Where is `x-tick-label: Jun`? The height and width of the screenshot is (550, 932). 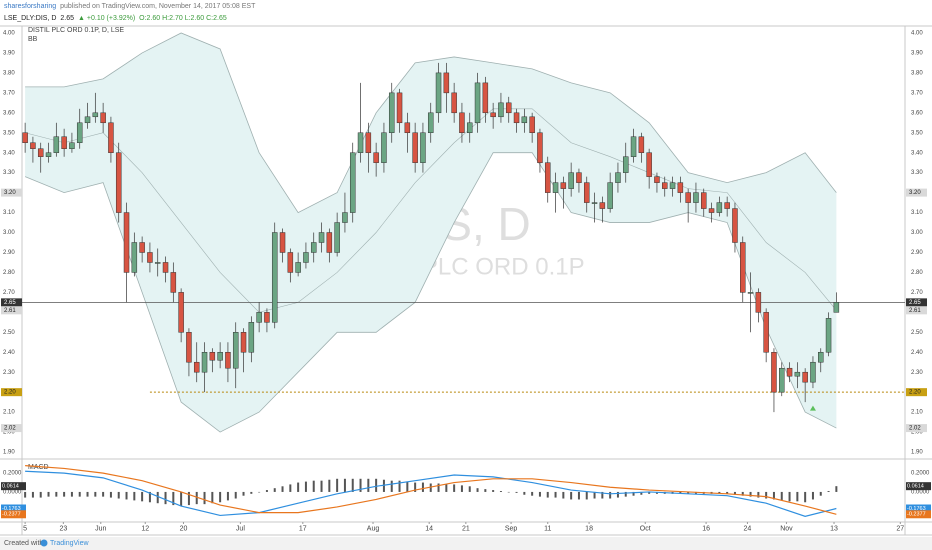
x-tick-label: Jun is located at coordinates (100, 528).